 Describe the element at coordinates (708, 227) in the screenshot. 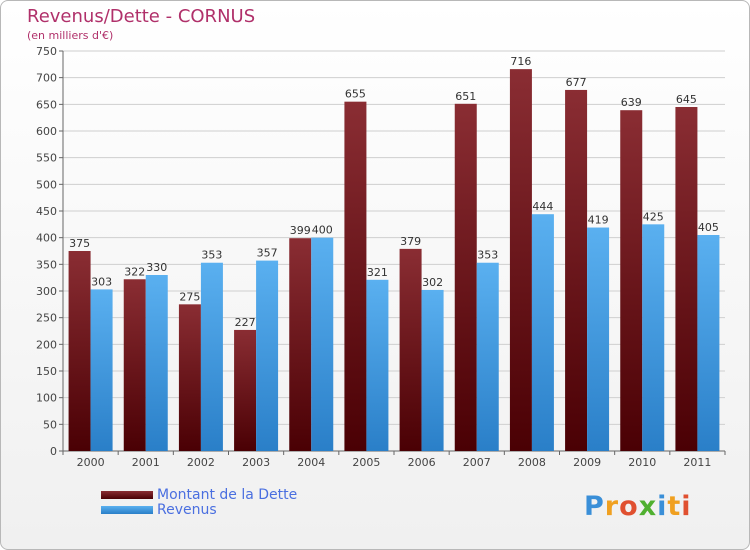

I see `data-label: 405` at that location.